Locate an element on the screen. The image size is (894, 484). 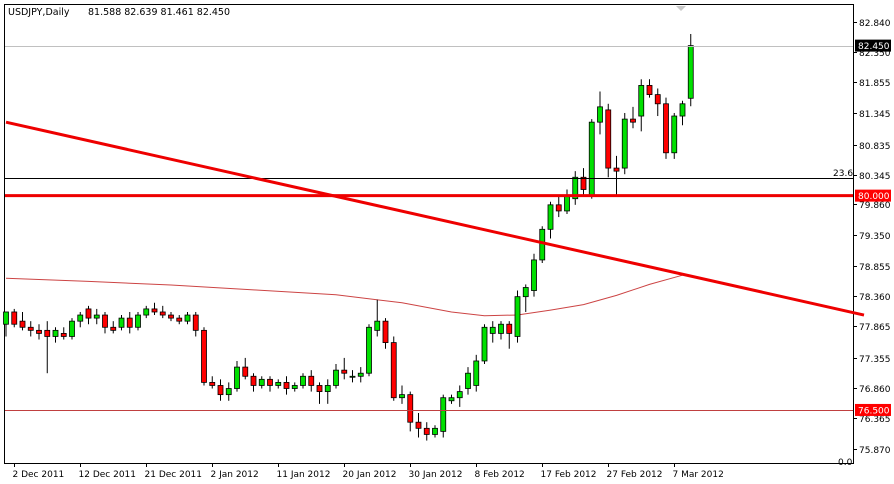
x-axis-tick-label: 30 Jan 2012 is located at coordinates (436, 475).